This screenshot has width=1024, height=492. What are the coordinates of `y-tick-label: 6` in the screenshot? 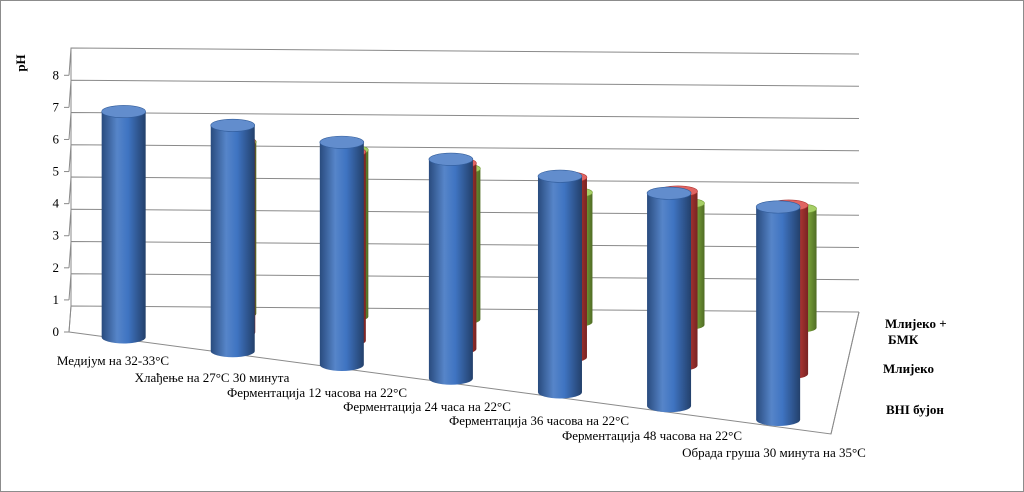 It's located at (56, 138).